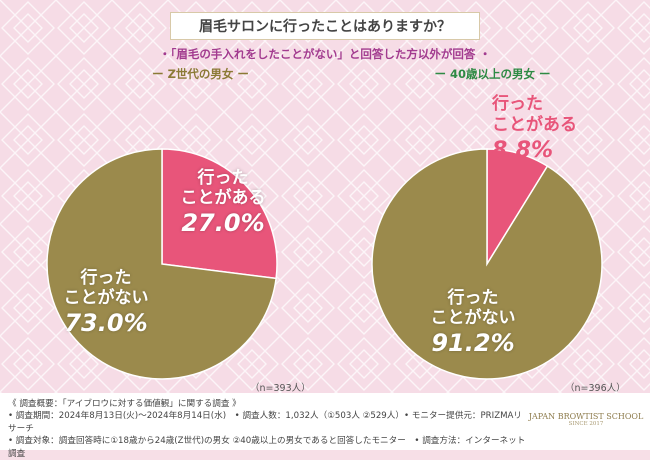 Image resolution: width=650 pixels, height=460 pixels. Describe the element at coordinates (223, 178) in the screenshot. I see `left-yes-line1: 行った` at that location.